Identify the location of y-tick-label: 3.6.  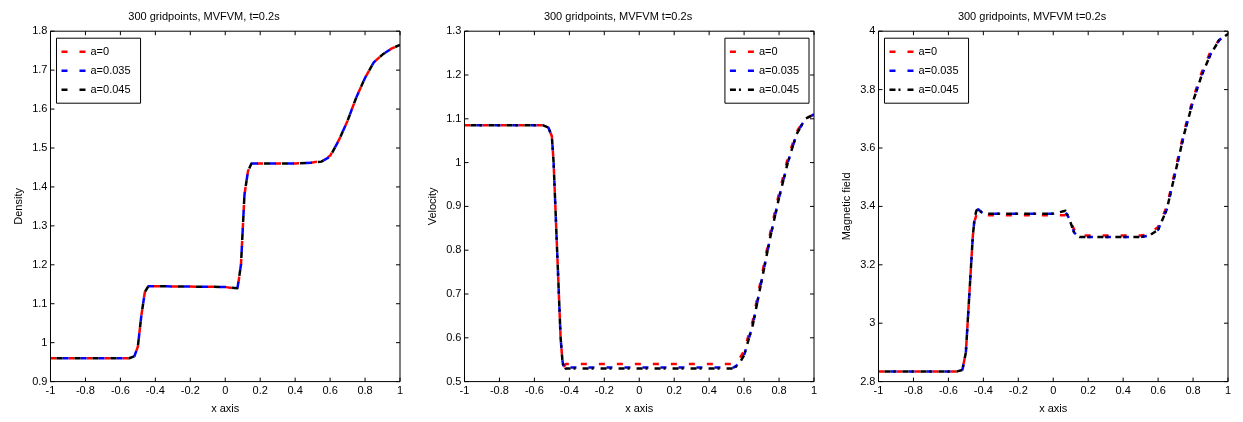
(868, 147).